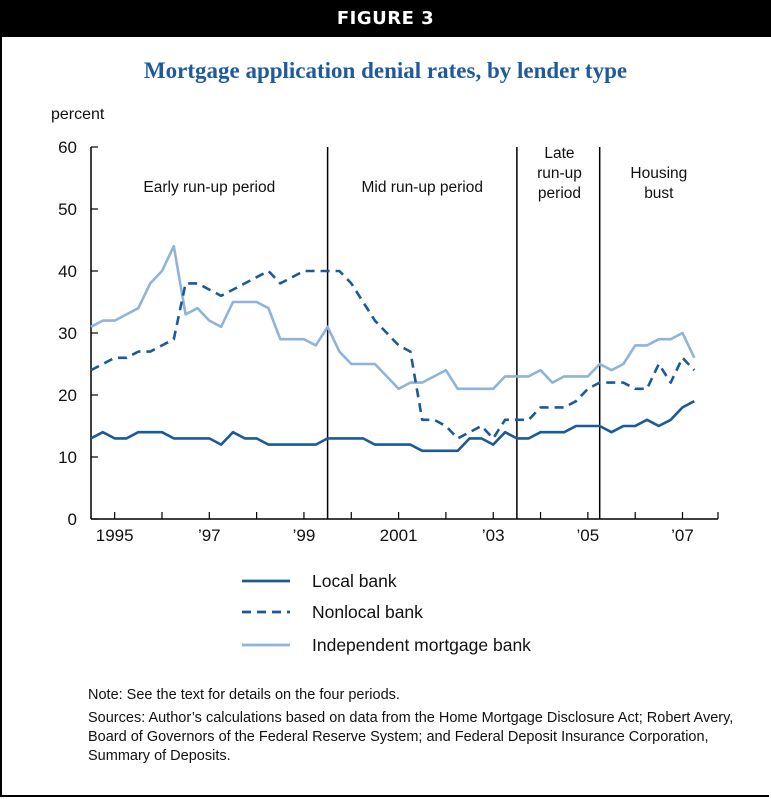  Describe the element at coordinates (67, 457) in the screenshot. I see `y-tick-label: 10` at that location.